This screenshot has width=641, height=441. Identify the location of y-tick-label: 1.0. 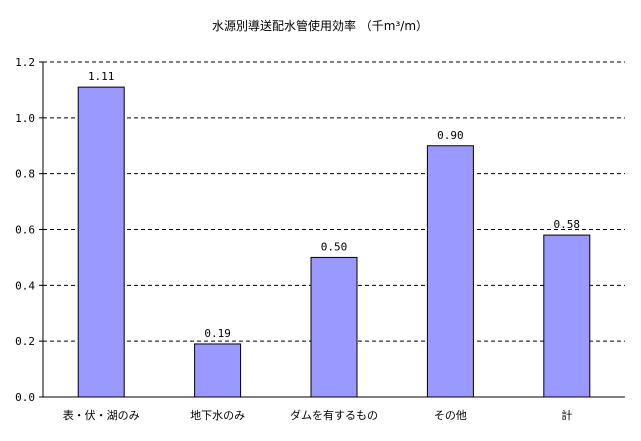
(25, 118).